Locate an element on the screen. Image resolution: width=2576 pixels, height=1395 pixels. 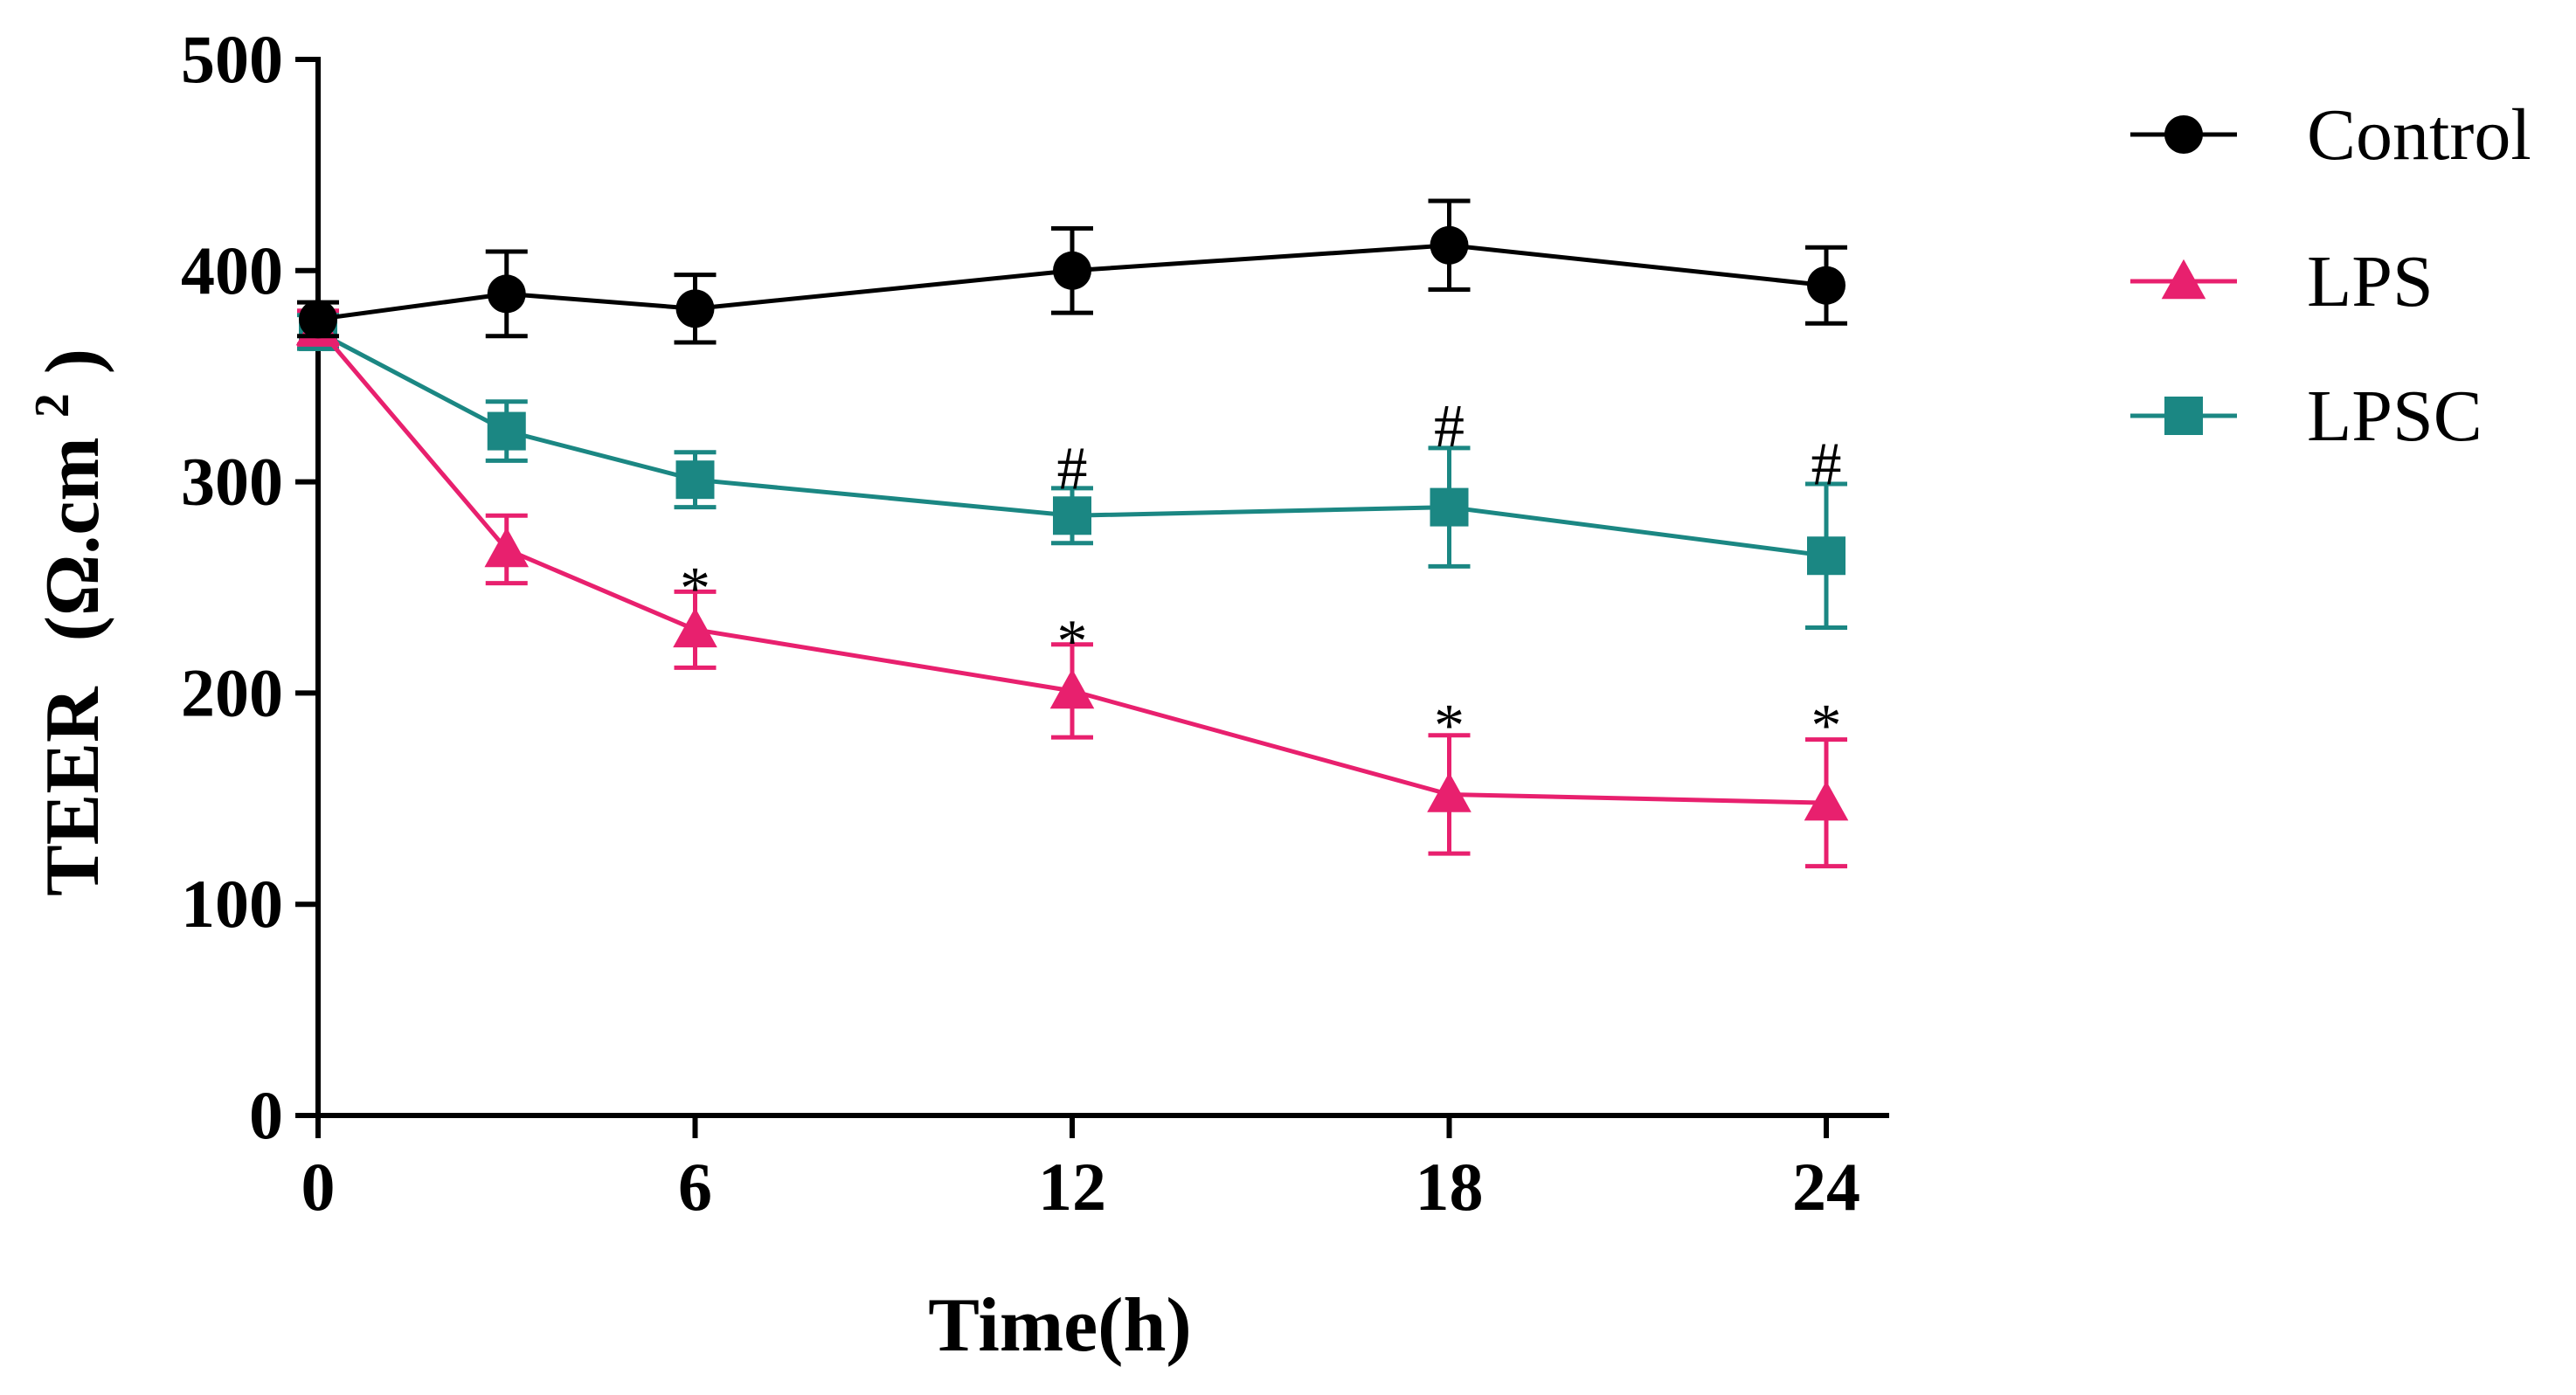
x-tick-label-6: 6 is located at coordinates (695, 1187).